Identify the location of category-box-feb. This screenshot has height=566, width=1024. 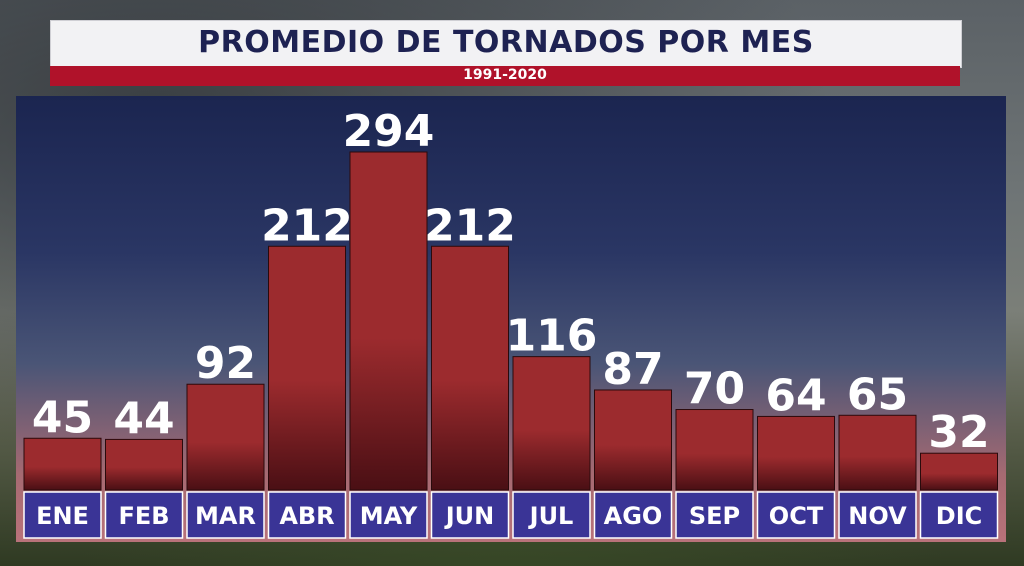
(144, 515).